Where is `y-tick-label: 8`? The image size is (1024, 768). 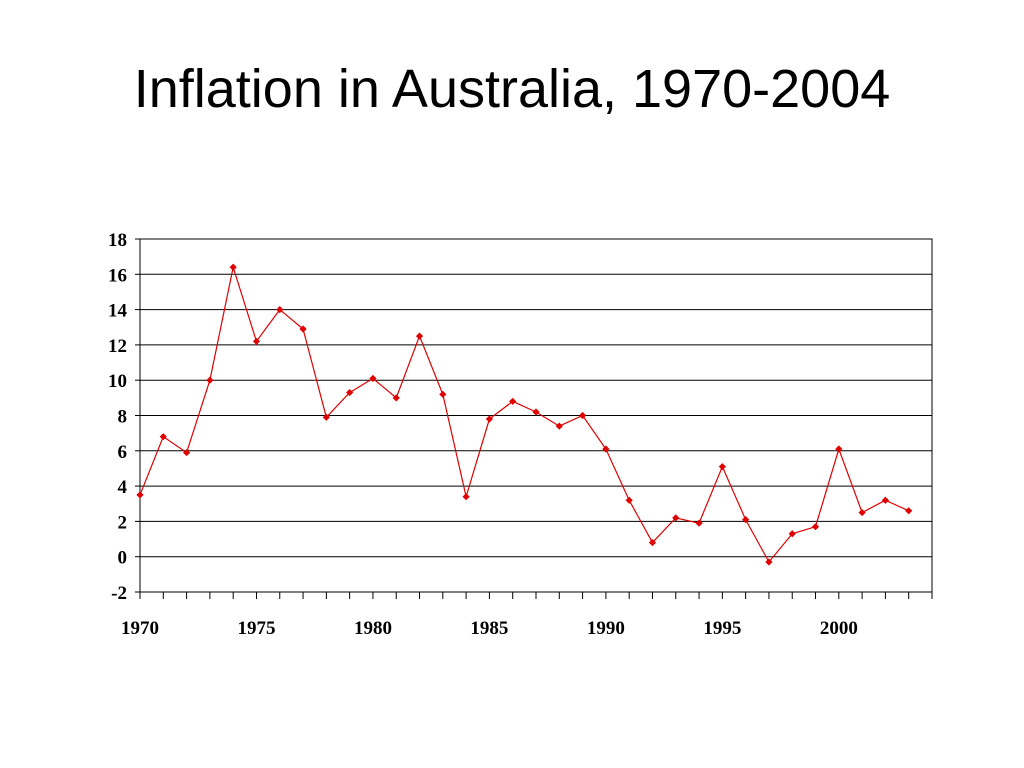
y-tick-label: 8 is located at coordinates (123, 417).